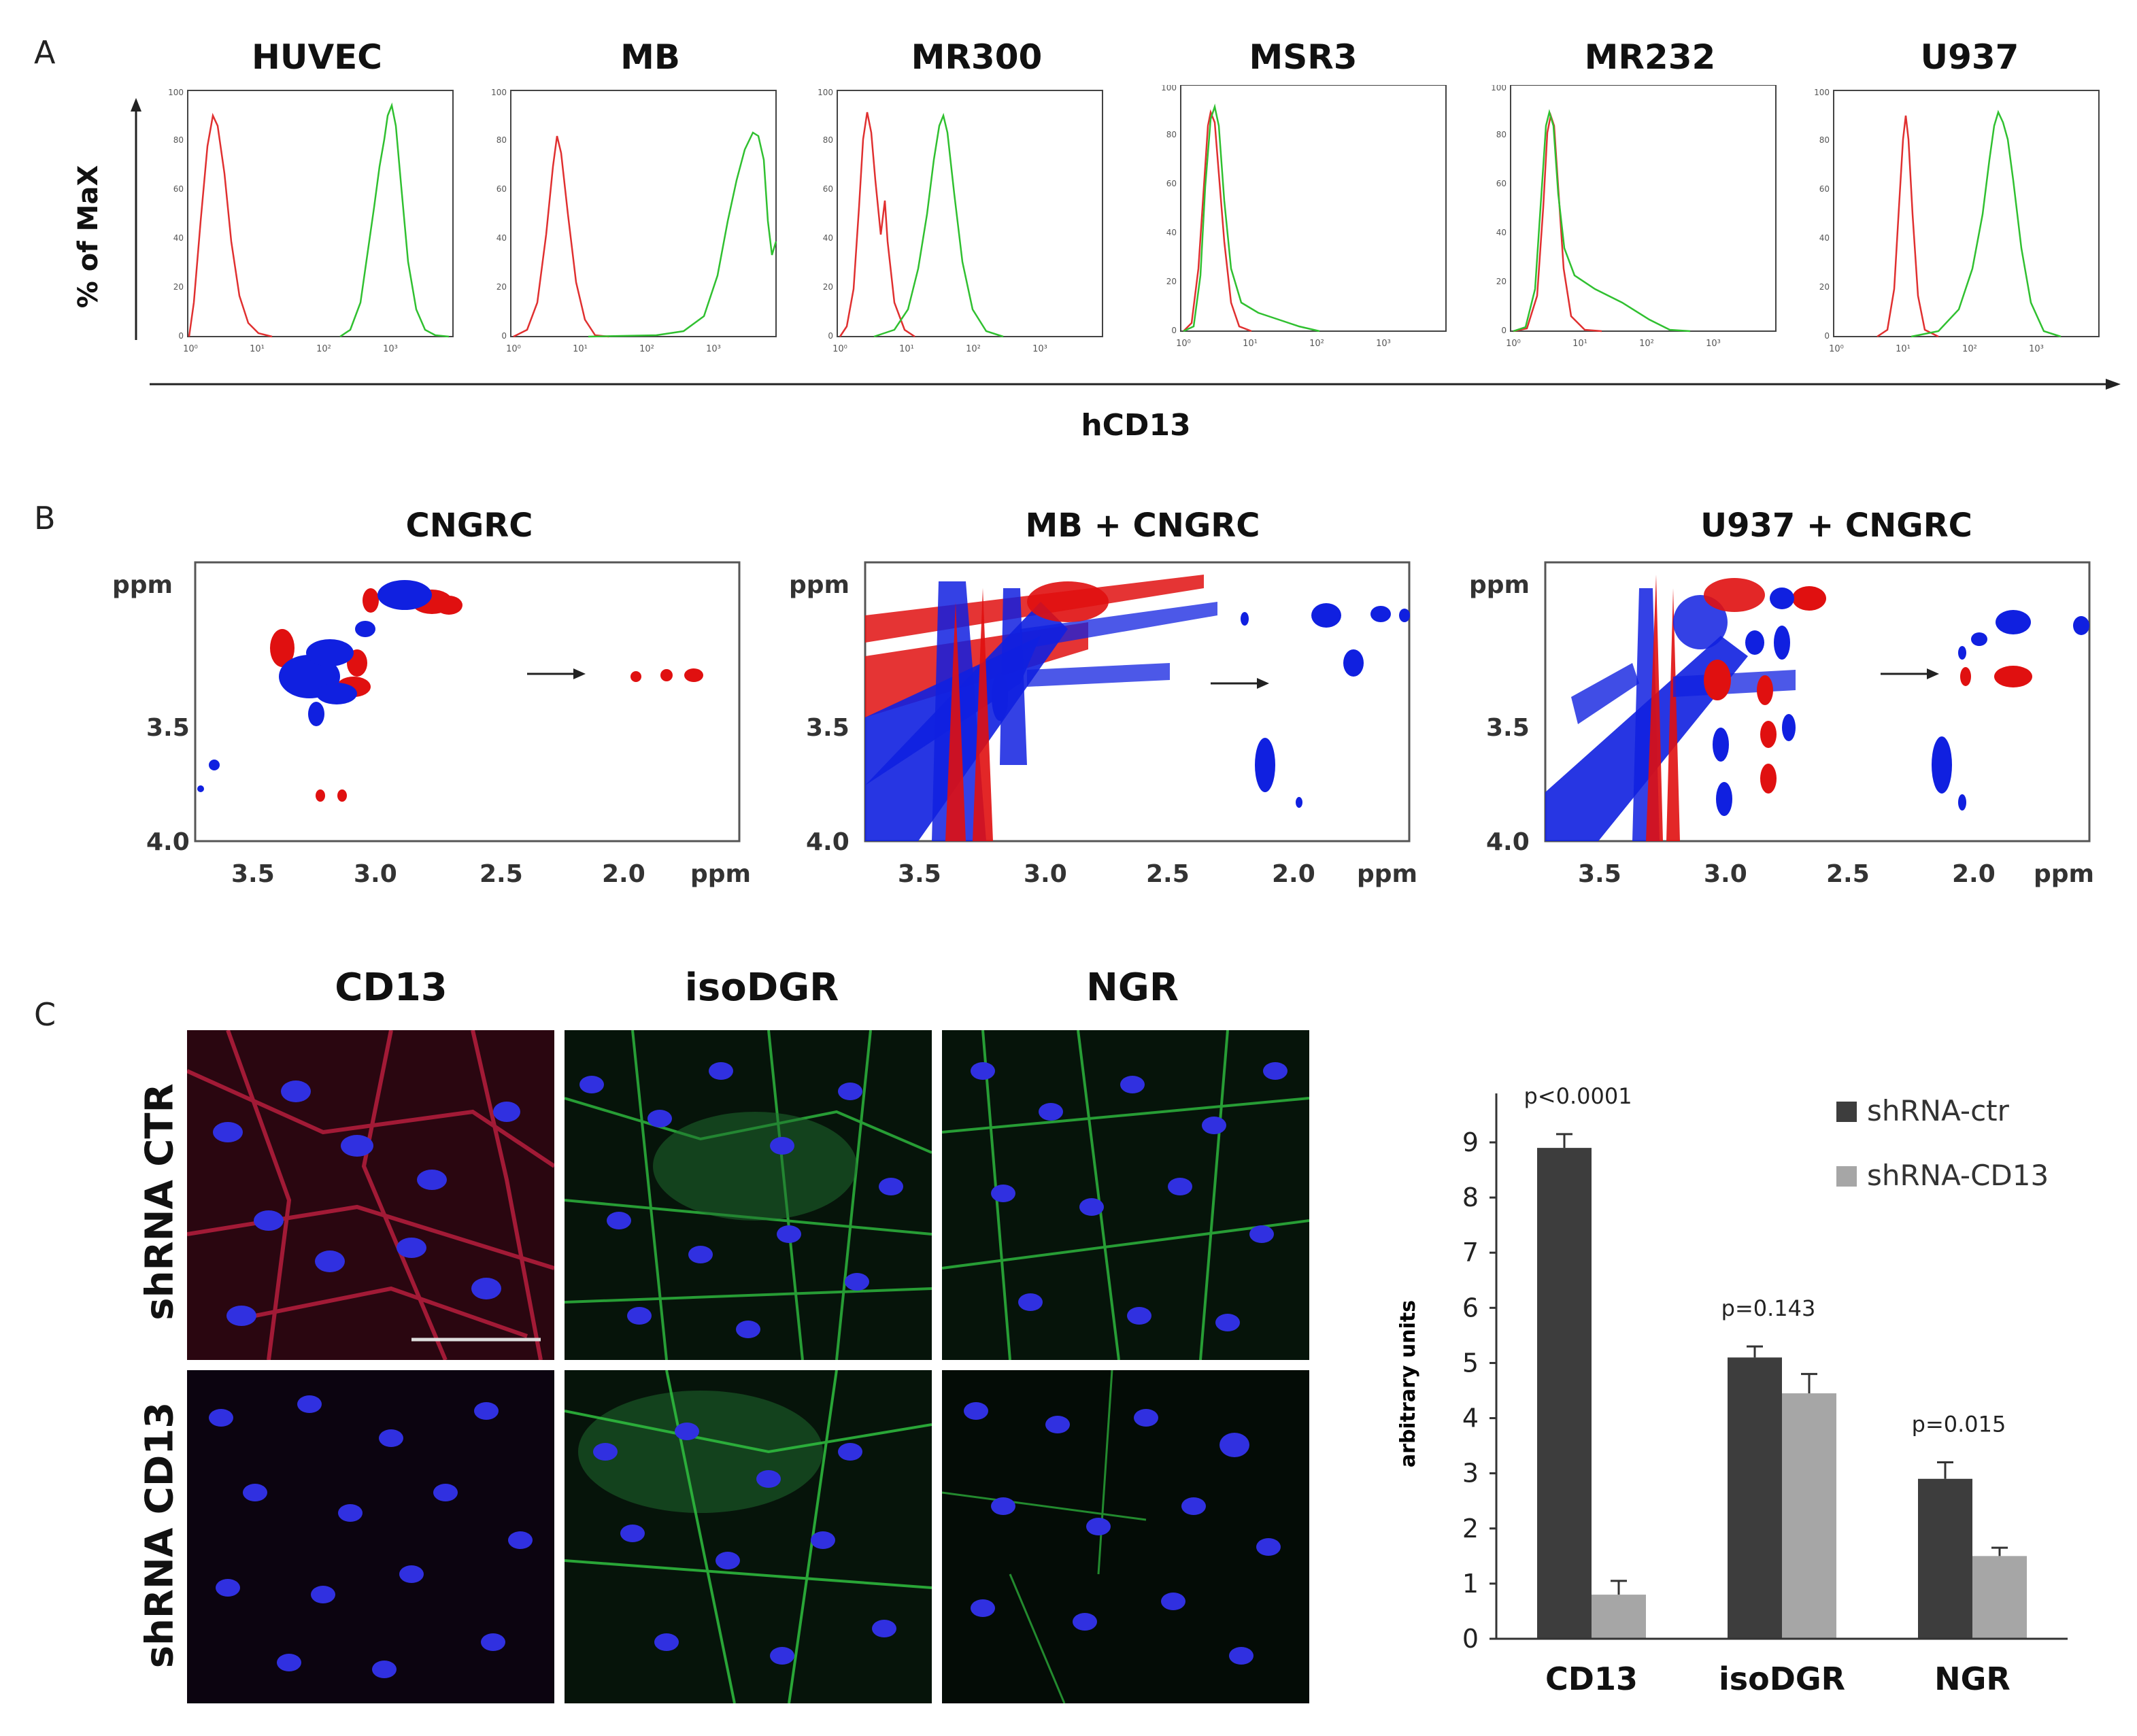  I want to click on bar-shrna-cd13-isodgr, so click(1809, 1516).